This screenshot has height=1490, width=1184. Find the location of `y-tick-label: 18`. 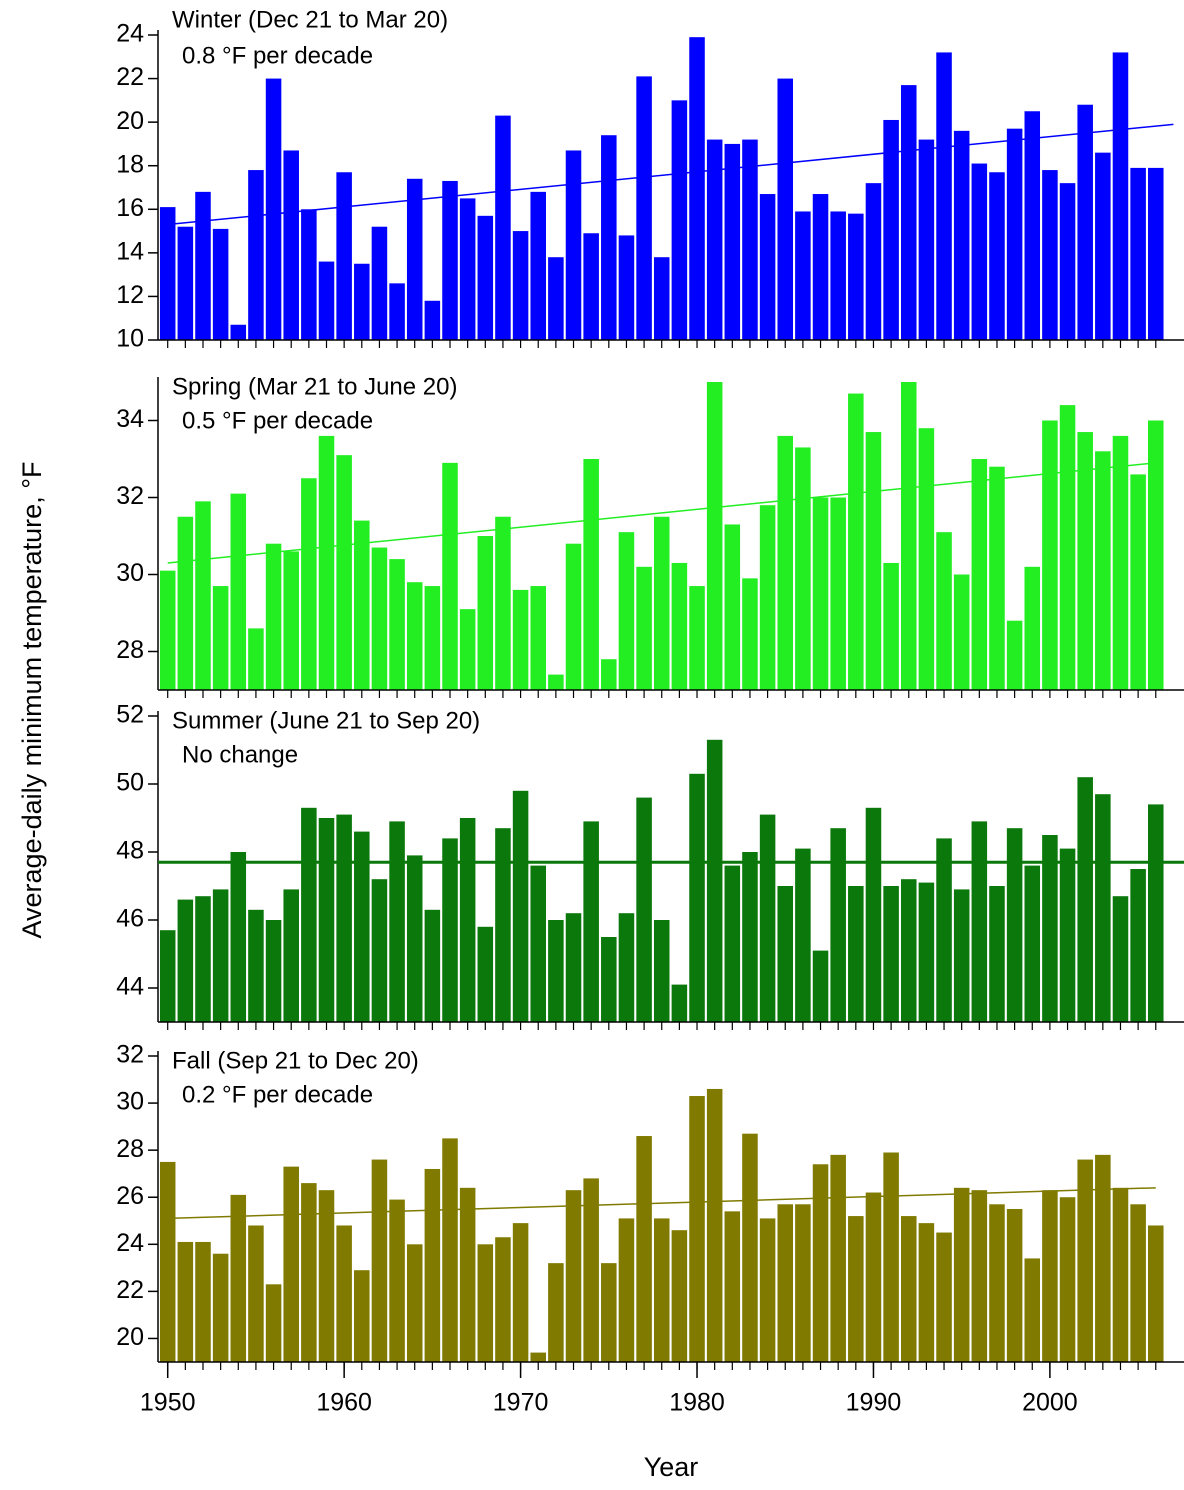

y-tick-label: 18 is located at coordinates (130, 164).